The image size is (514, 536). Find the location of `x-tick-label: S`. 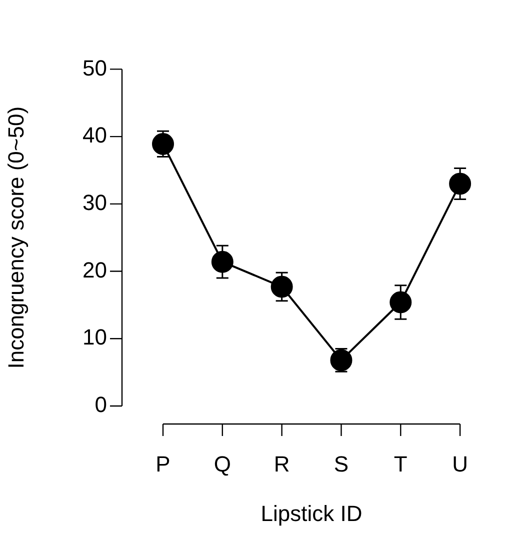

x-tick-label: S is located at coordinates (341, 463).